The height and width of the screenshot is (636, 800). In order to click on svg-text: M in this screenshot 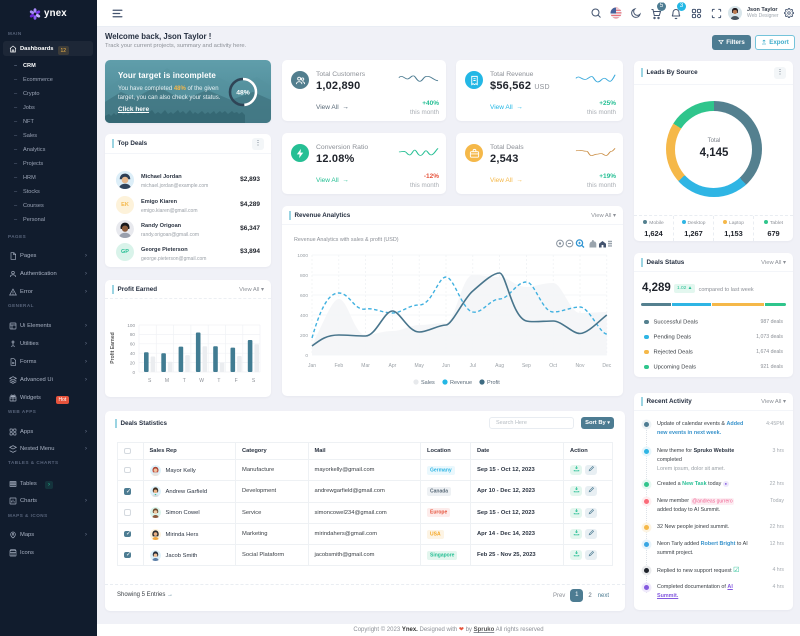, I will do `click(167, 381)`.